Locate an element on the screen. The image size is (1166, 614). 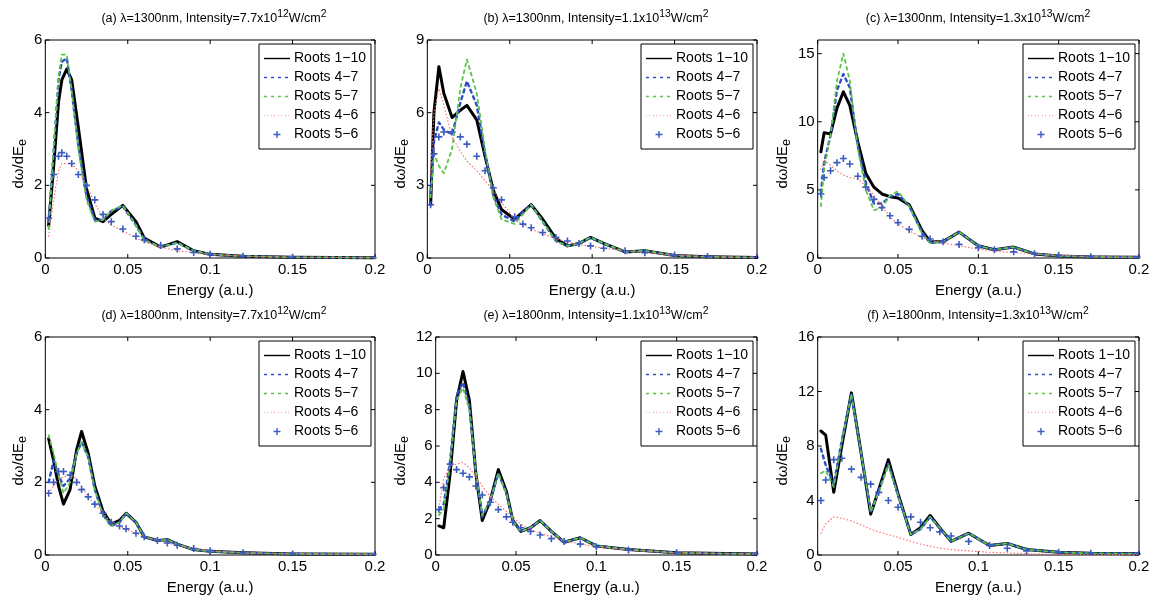
y-tick-label: 3 is located at coordinates (420, 184).